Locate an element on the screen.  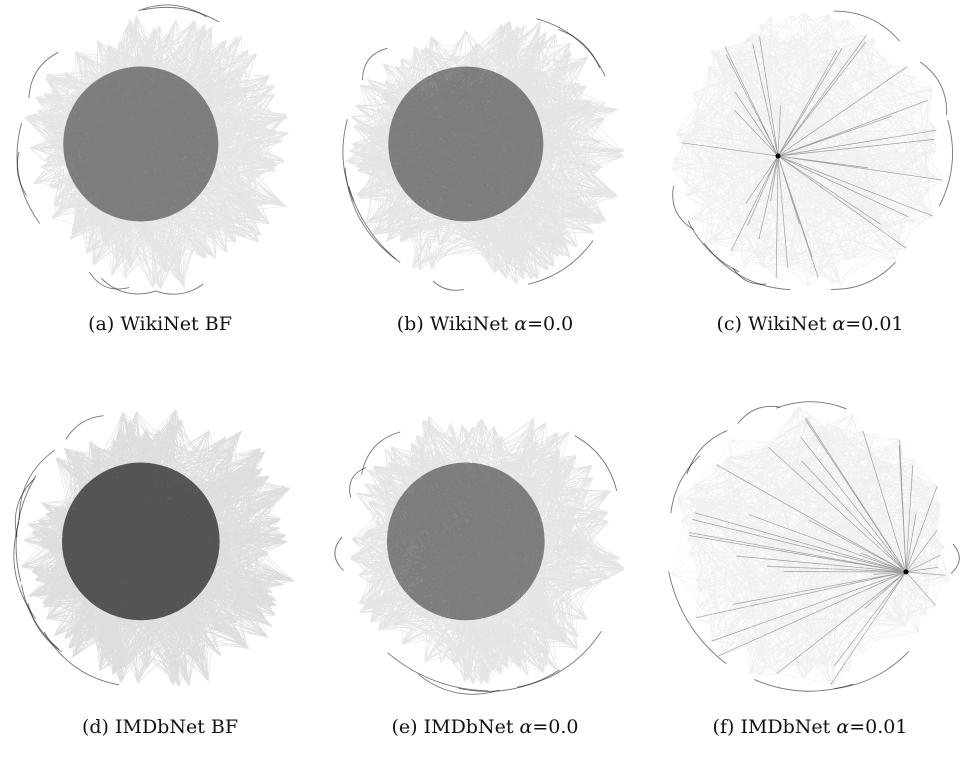
caption-d: (d) IMDbNet BF is located at coordinates (160, 727).